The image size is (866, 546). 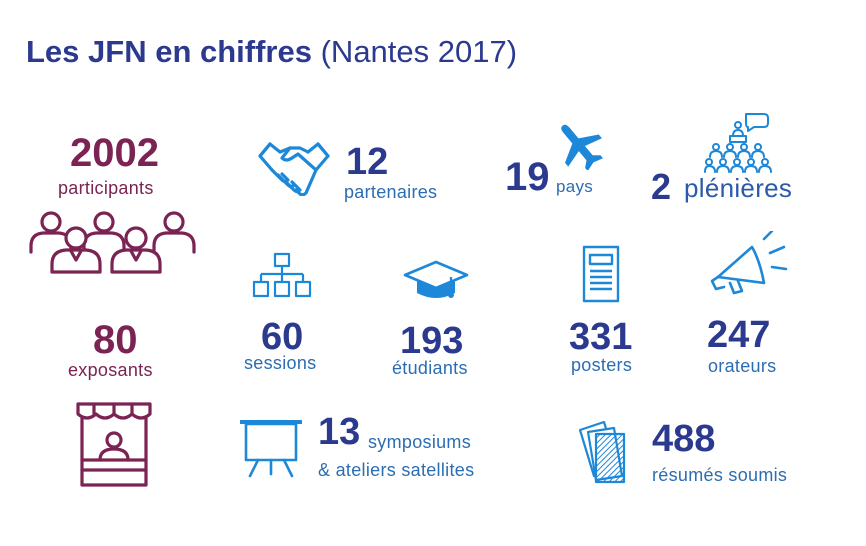 I want to click on stat-partenaires-value: 12, so click(x=367, y=162).